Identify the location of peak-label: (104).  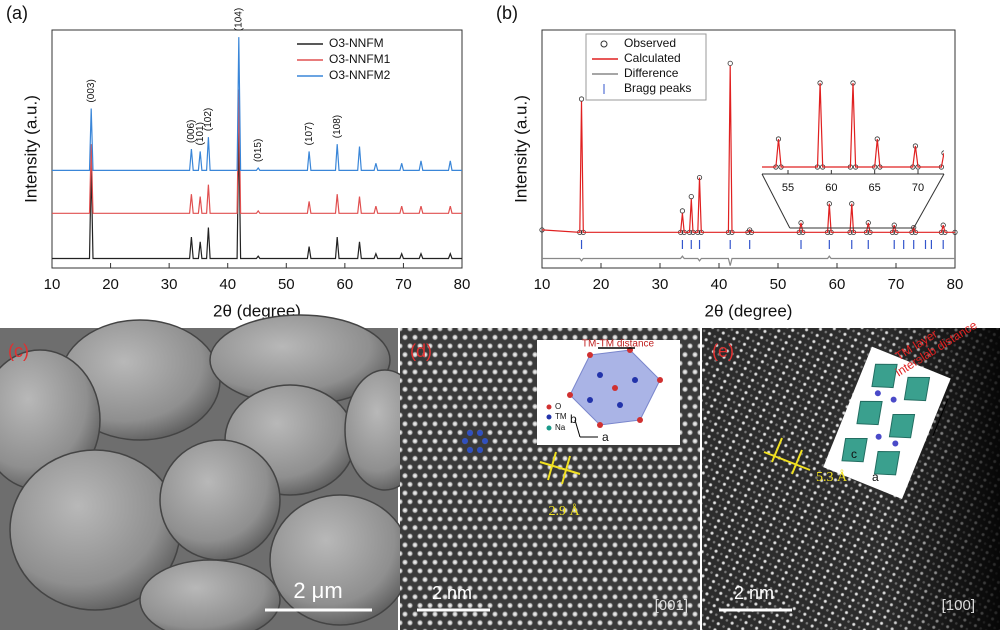
(238, 19).